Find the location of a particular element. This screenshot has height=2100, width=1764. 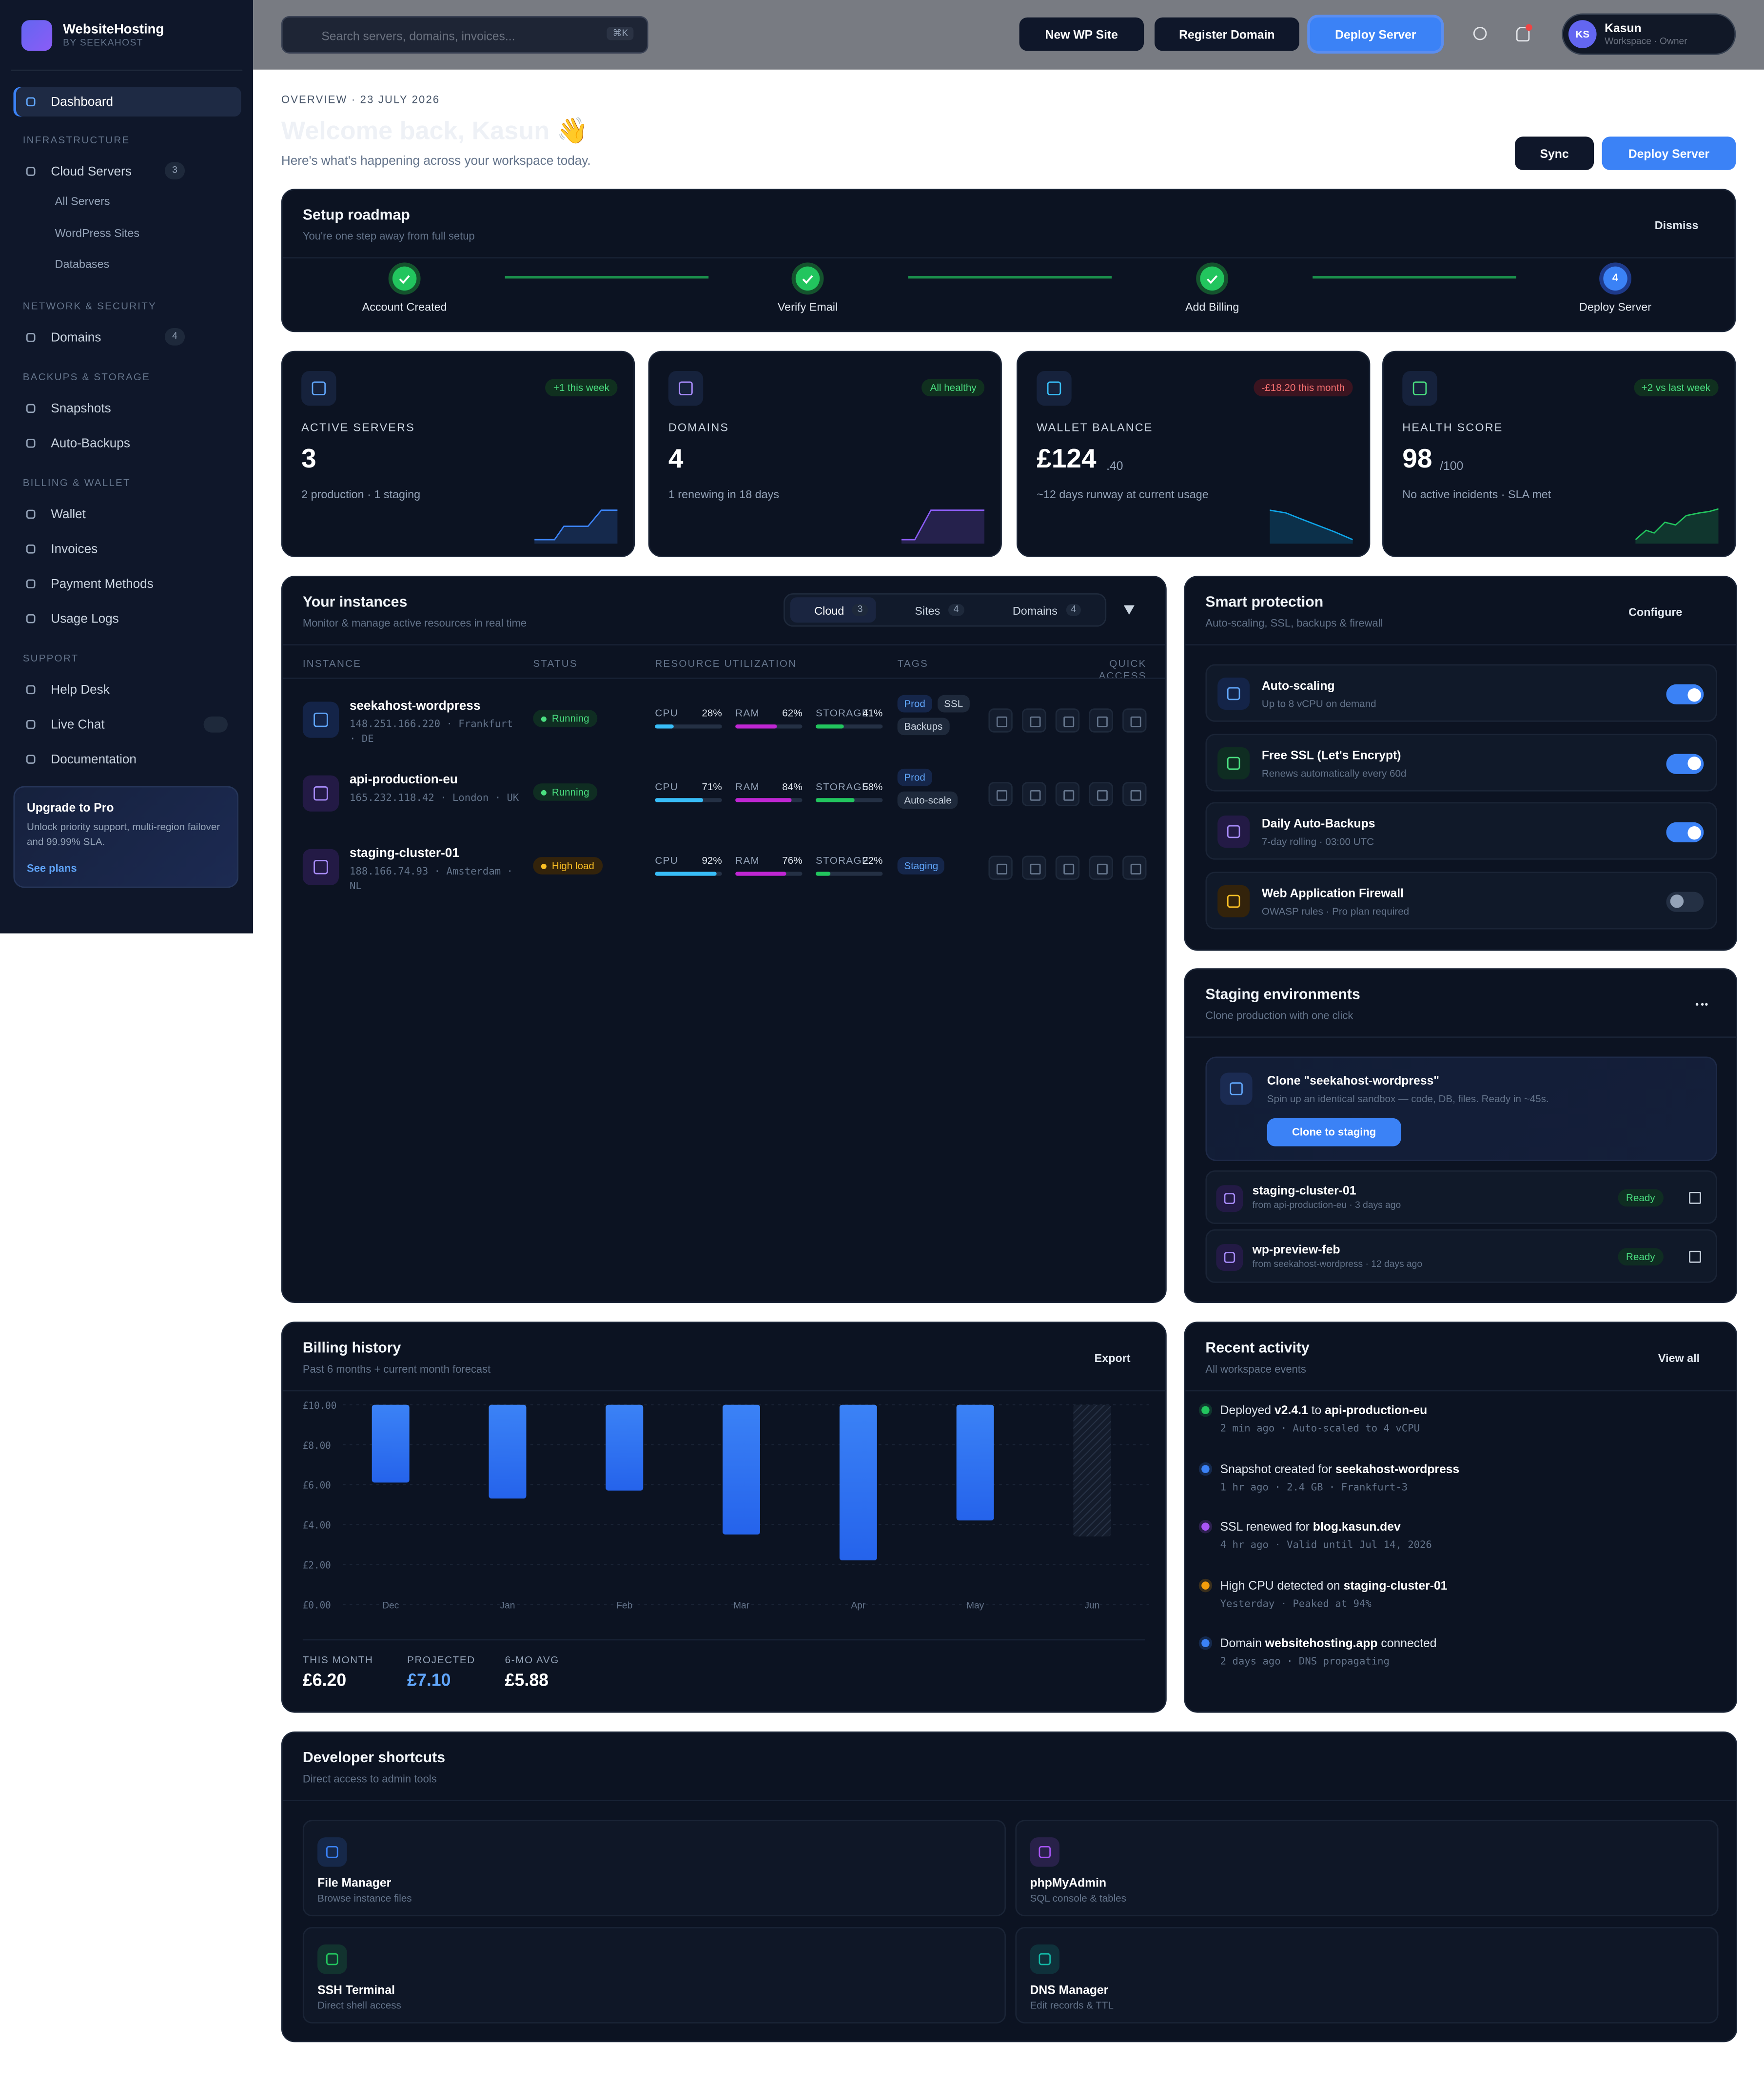

nav-item: Cloud Servers 3 is located at coordinates (127, 172).